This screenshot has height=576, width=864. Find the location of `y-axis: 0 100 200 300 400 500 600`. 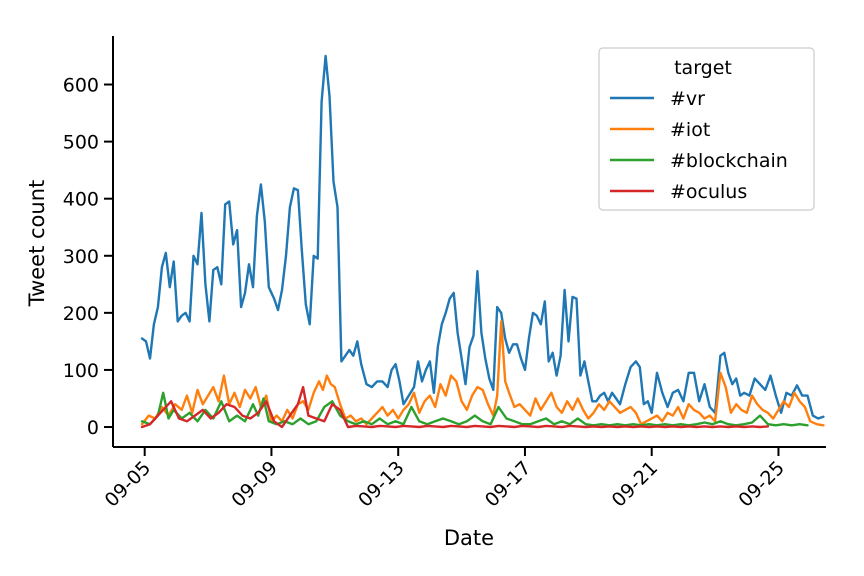

y-axis: 0 100 200 300 400 500 600 is located at coordinates (88, 241).